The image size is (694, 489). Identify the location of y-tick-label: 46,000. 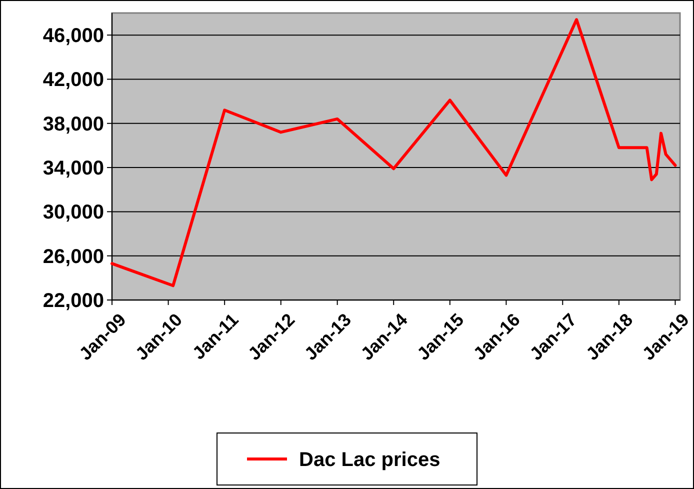
(73, 36).